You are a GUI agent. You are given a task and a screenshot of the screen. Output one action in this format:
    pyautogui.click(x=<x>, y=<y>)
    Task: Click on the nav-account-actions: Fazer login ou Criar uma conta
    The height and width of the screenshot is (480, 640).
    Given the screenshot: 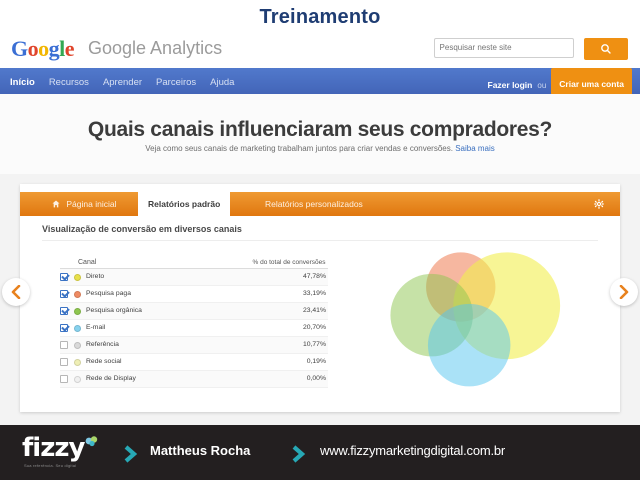 What is the action you would take?
    pyautogui.click(x=560, y=84)
    